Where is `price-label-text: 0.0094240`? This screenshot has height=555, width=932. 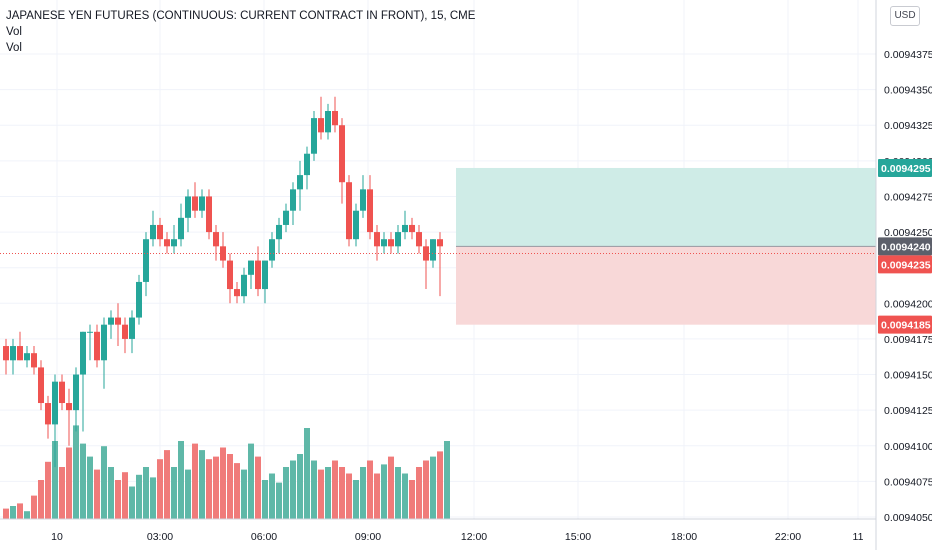 price-label-text: 0.0094240 is located at coordinates (906, 247).